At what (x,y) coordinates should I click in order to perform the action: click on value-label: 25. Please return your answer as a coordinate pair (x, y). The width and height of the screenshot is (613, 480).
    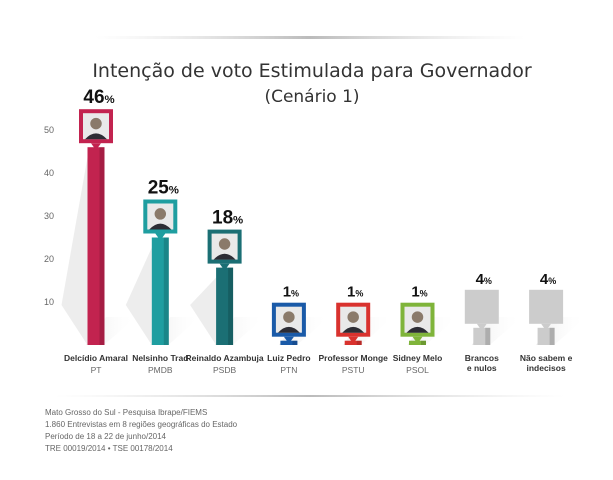
    Looking at the image, I should click on (159, 188).